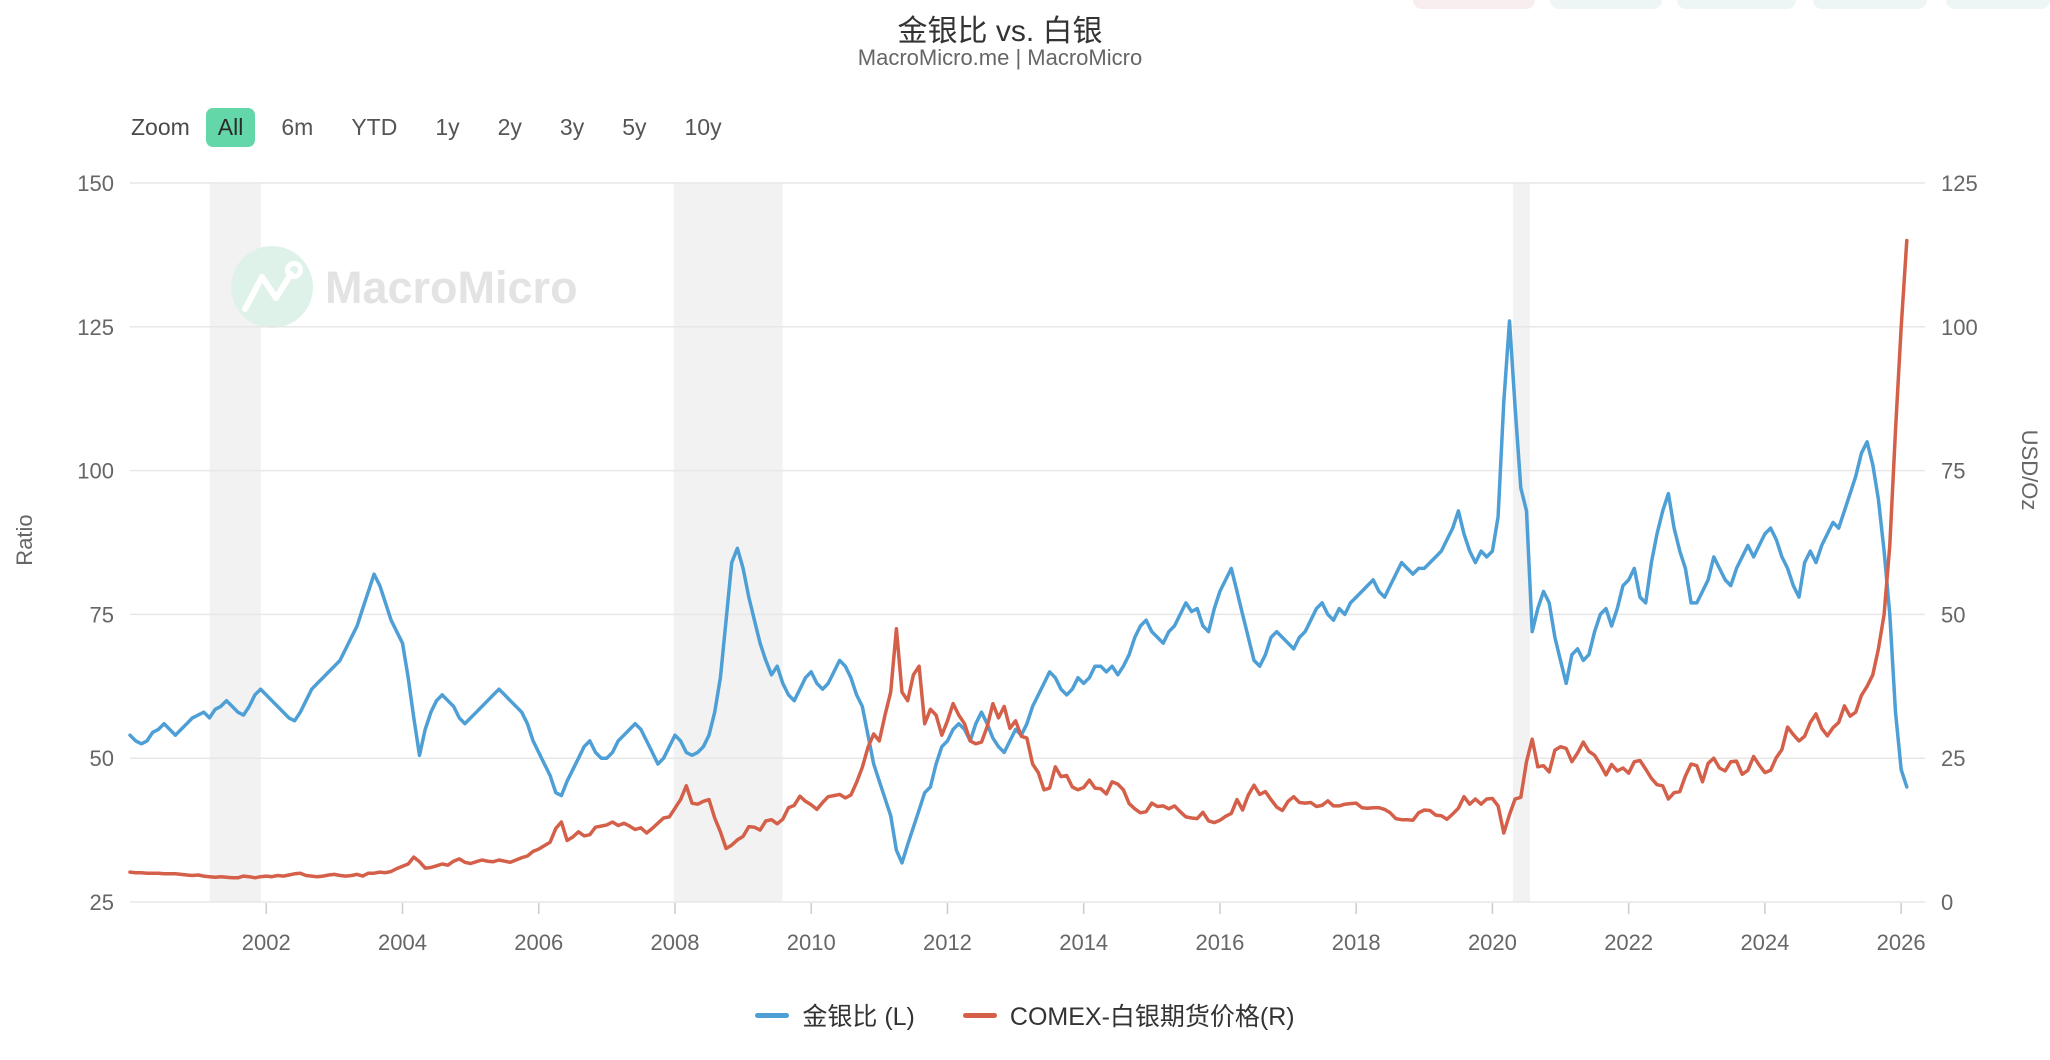 This screenshot has height=1060, width=2050. I want to click on legend-item: 金银比 (L), so click(835, 1015).